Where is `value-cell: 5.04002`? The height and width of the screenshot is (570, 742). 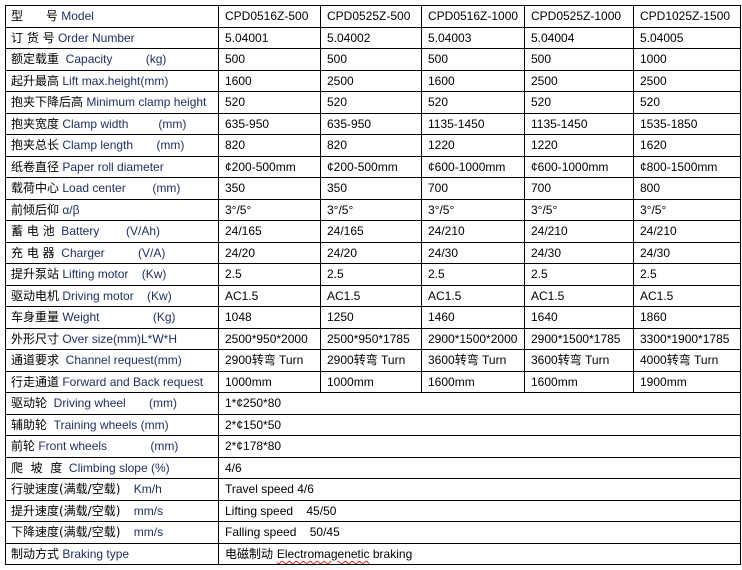
value-cell: 5.04002 is located at coordinates (371, 37).